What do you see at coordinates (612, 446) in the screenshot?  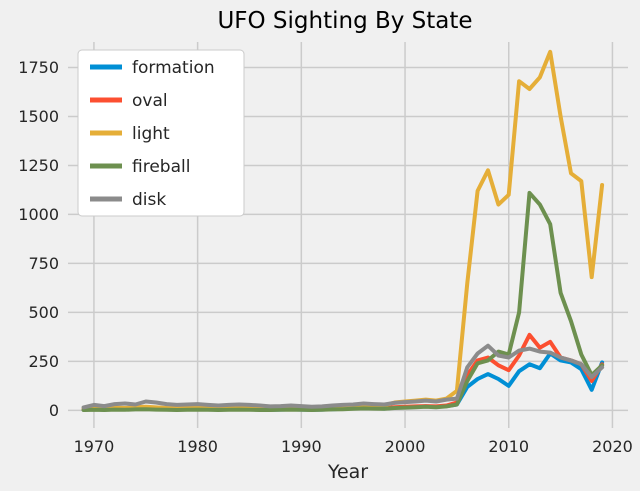 I see `x-tick-label: 2020` at bounding box center [612, 446].